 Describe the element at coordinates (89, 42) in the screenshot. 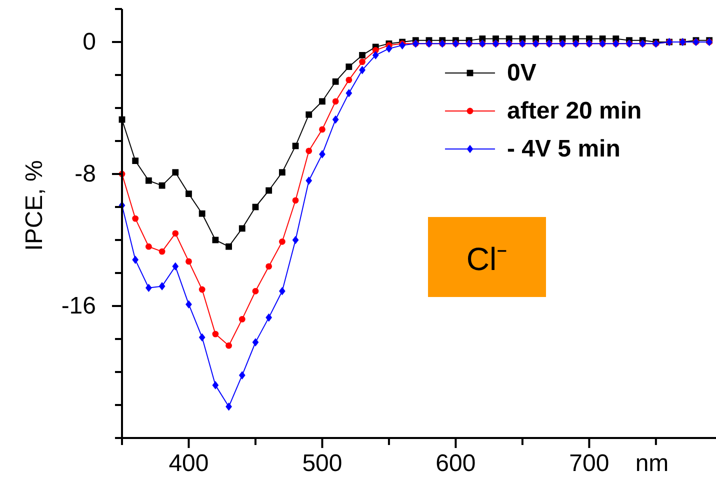

I see `y-tick-label: 0` at that location.